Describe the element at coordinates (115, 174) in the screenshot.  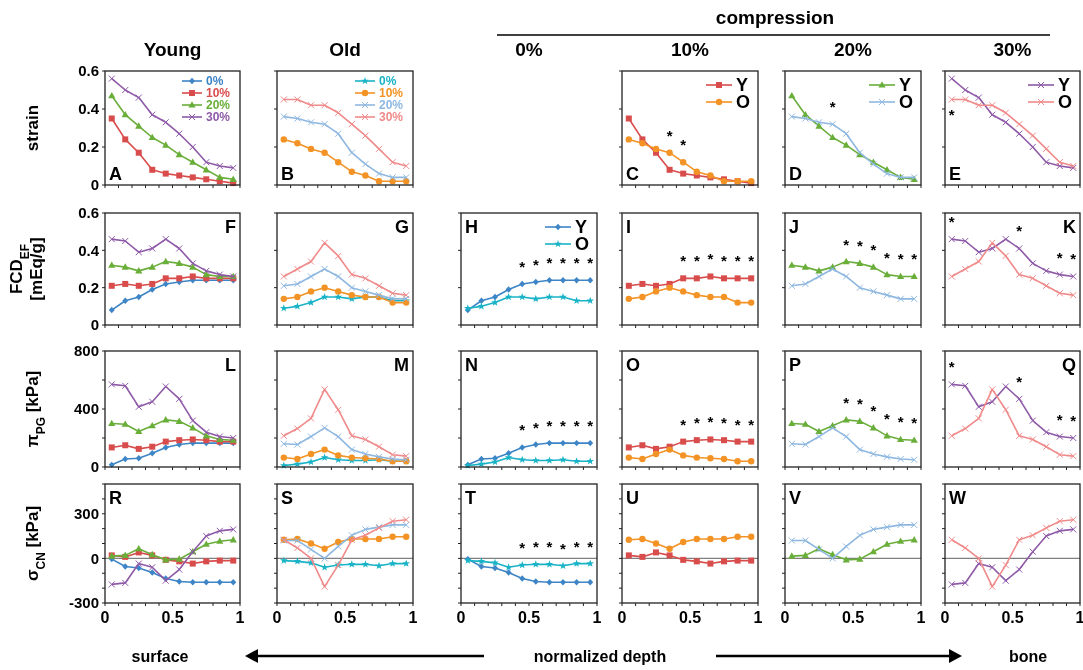
I see `annotation: A` at that location.